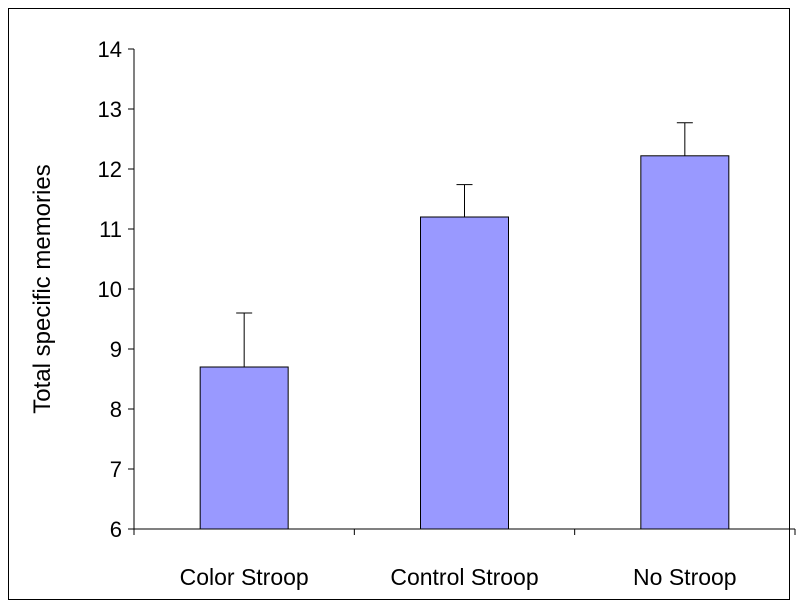 The image size is (800, 608). I want to click on y-tick-label: 7, so click(116, 469).